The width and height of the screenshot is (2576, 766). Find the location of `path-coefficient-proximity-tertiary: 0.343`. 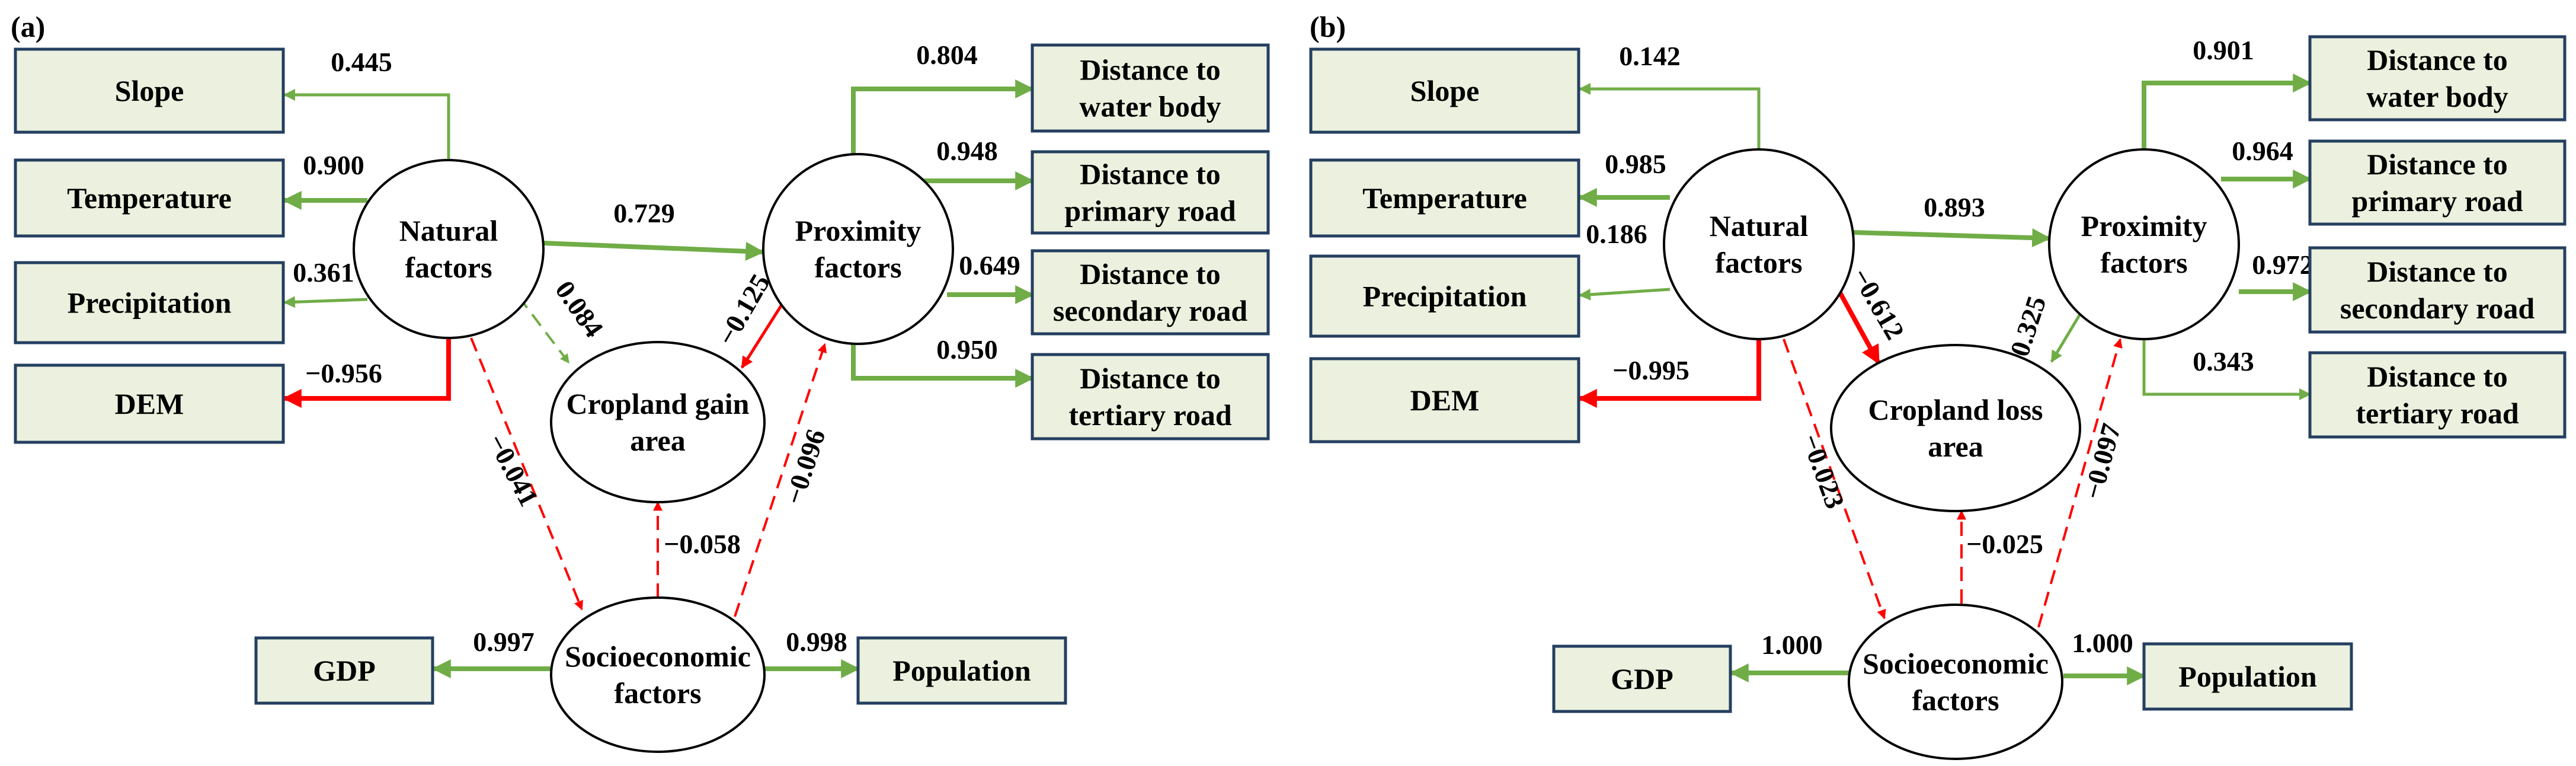

path-coefficient-proximity-tertiary: 0.343 is located at coordinates (2223, 361).